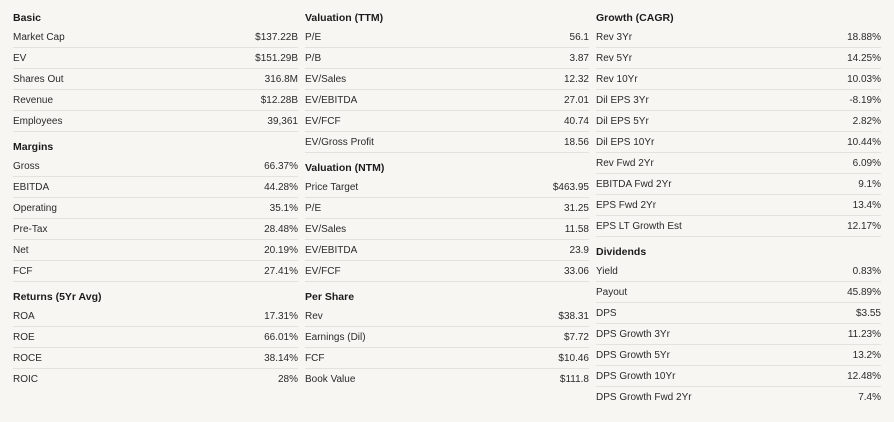 Image resolution: width=894 pixels, height=422 pixels. I want to click on stat-label: Market Cap, so click(39, 37).